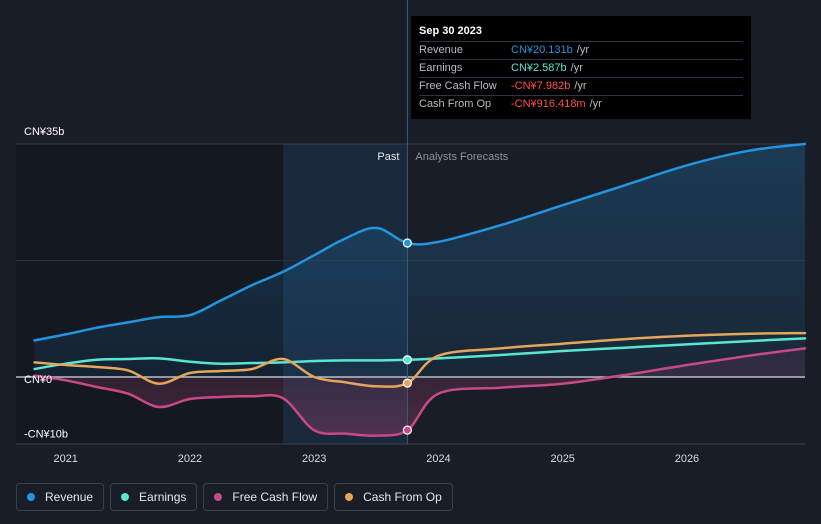 The height and width of the screenshot is (524, 821). Describe the element at coordinates (163, 497) in the screenshot. I see `legend-label: Earnings` at that location.